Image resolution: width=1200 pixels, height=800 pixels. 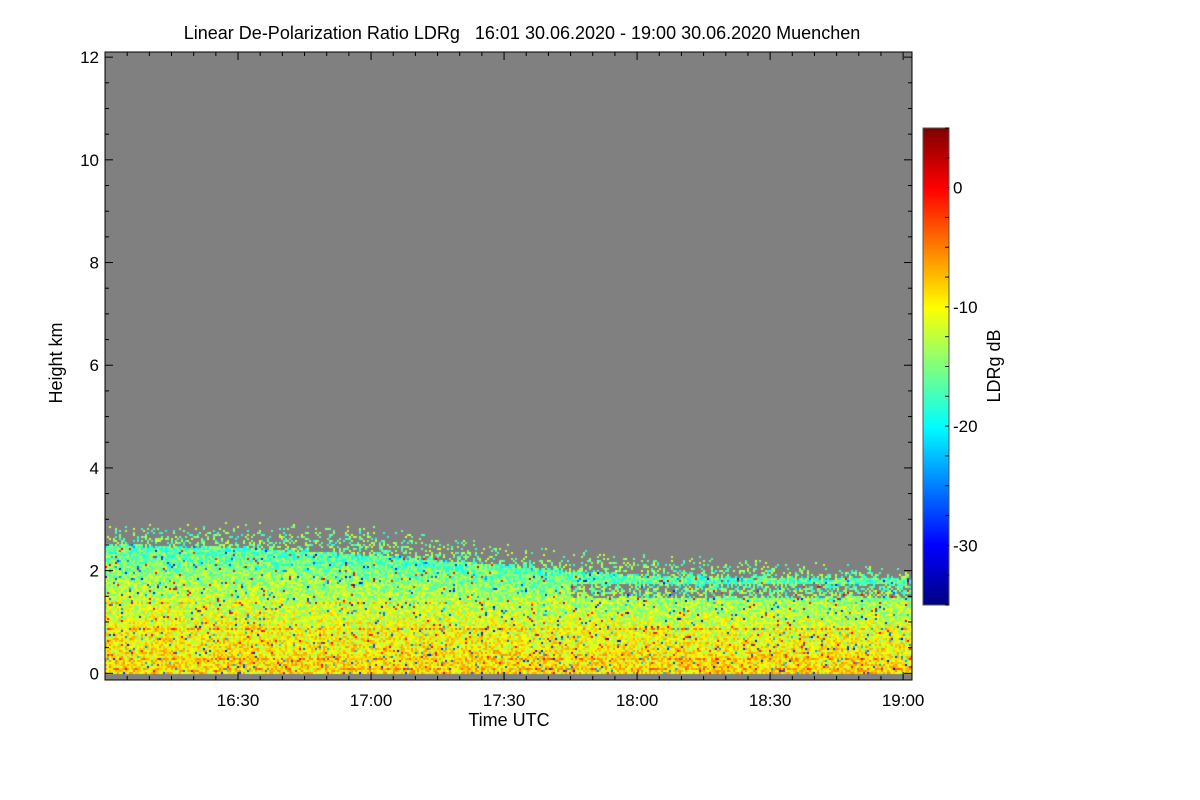 What do you see at coordinates (508, 720) in the screenshot?
I see `x-axis-label: Time UTC` at bounding box center [508, 720].